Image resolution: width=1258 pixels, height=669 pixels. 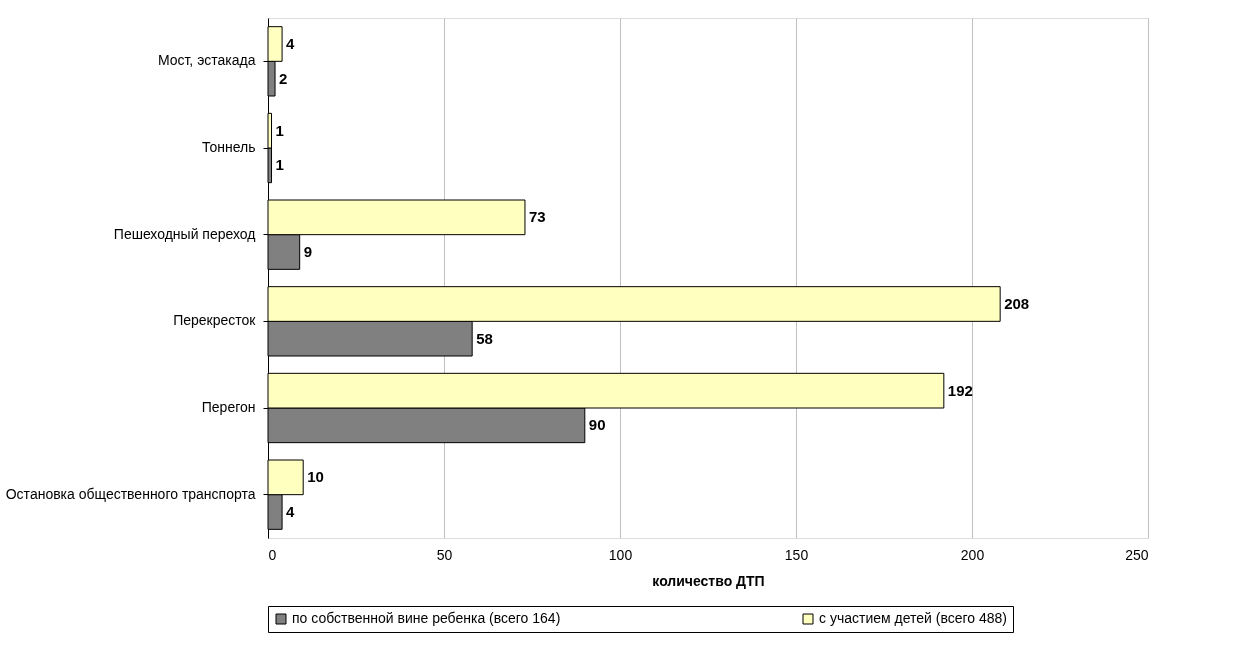 I want to click on x-tick-label: 200, so click(x=972, y=554).